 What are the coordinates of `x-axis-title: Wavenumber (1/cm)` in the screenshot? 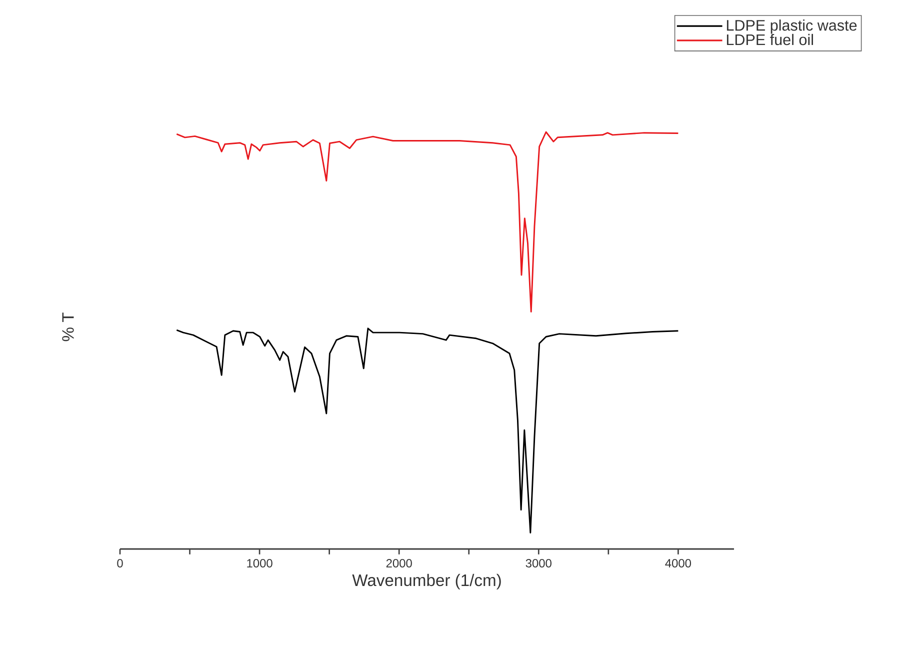 It's located at (426, 582).